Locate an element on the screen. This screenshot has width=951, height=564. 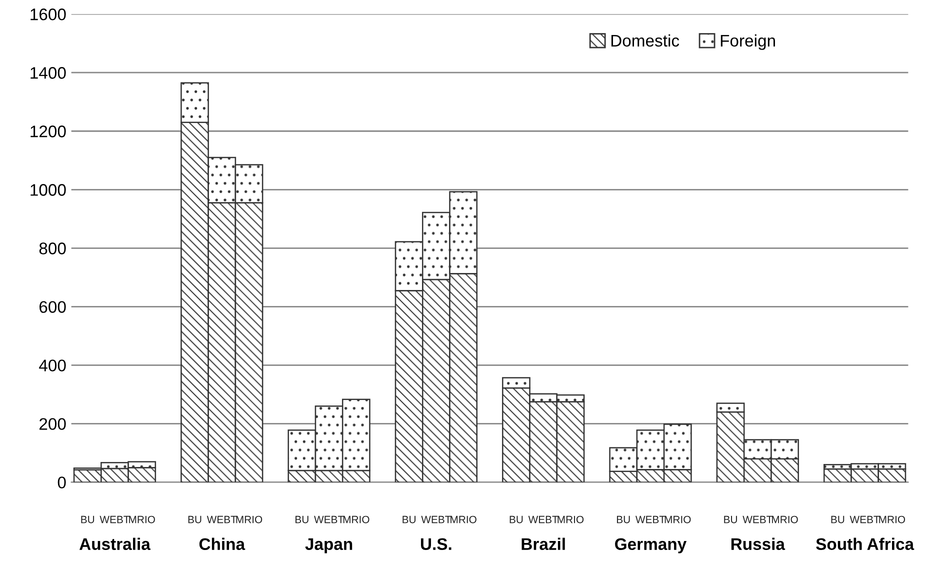
y-tick-label: 1000 is located at coordinates (48, 190).